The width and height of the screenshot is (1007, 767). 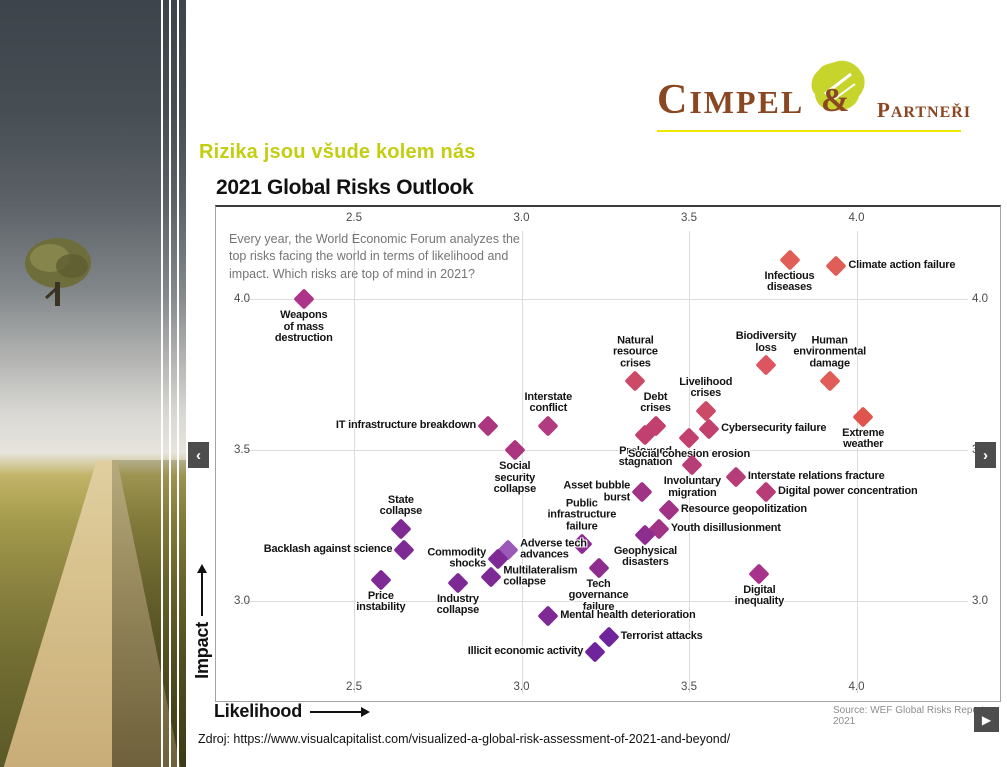 I want to click on logo-name: CIMPEL, so click(x=731, y=100).